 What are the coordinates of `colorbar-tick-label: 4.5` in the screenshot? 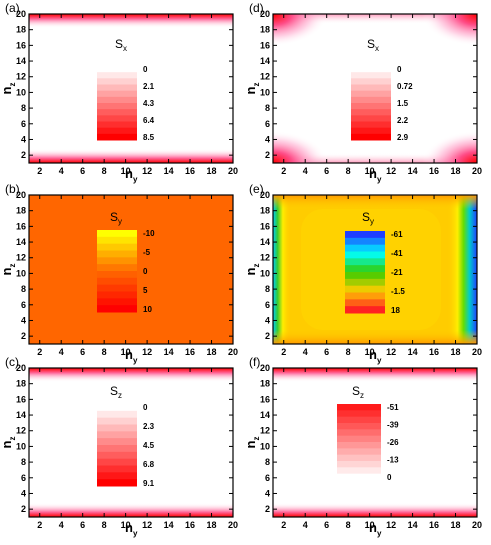 It's located at (149, 445).